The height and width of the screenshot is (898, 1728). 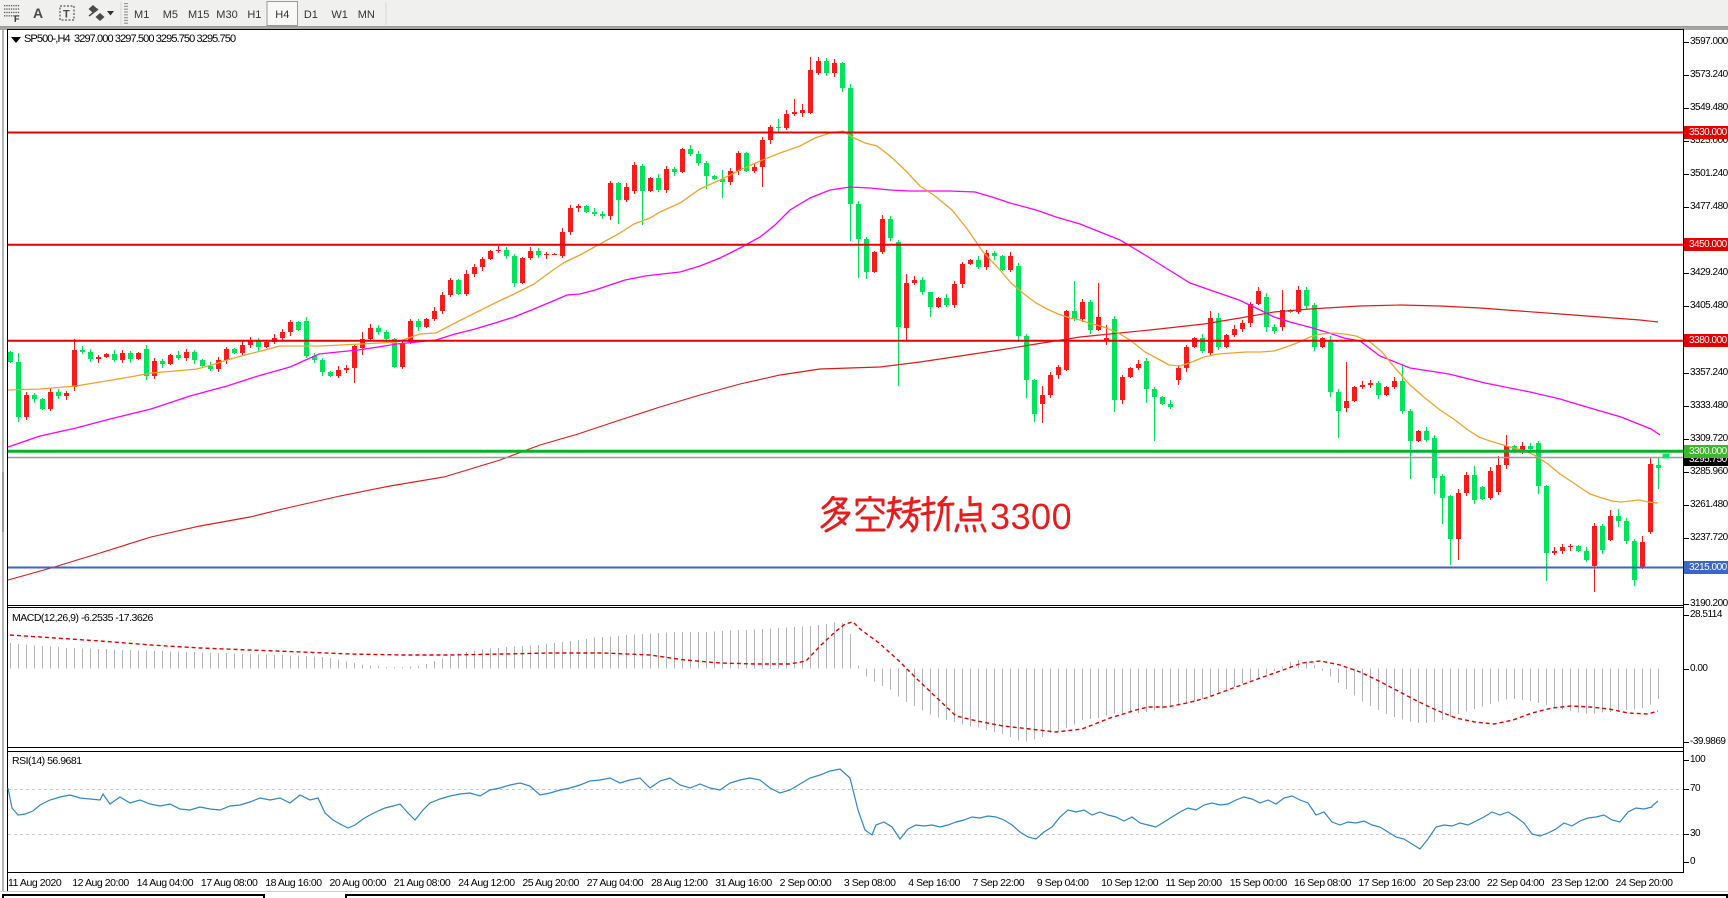 What do you see at coordinates (170, 15) in the screenshot?
I see `svg-text: M5` at bounding box center [170, 15].